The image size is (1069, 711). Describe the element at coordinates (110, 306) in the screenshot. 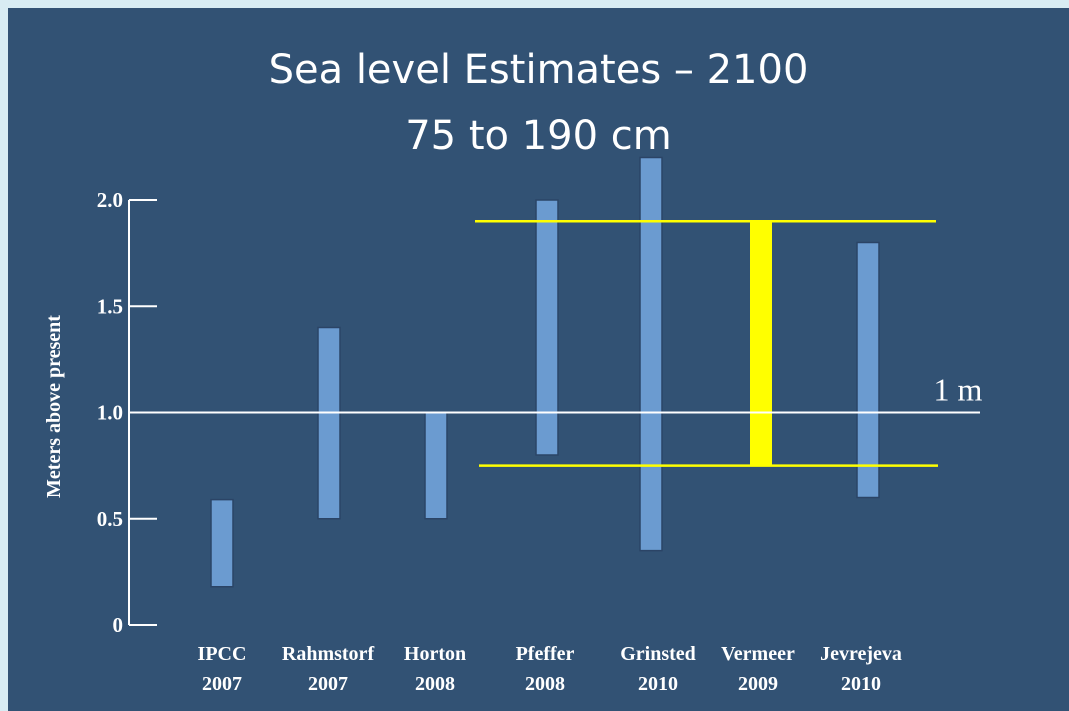

I see `y-tick-label: 1.5` at that location.